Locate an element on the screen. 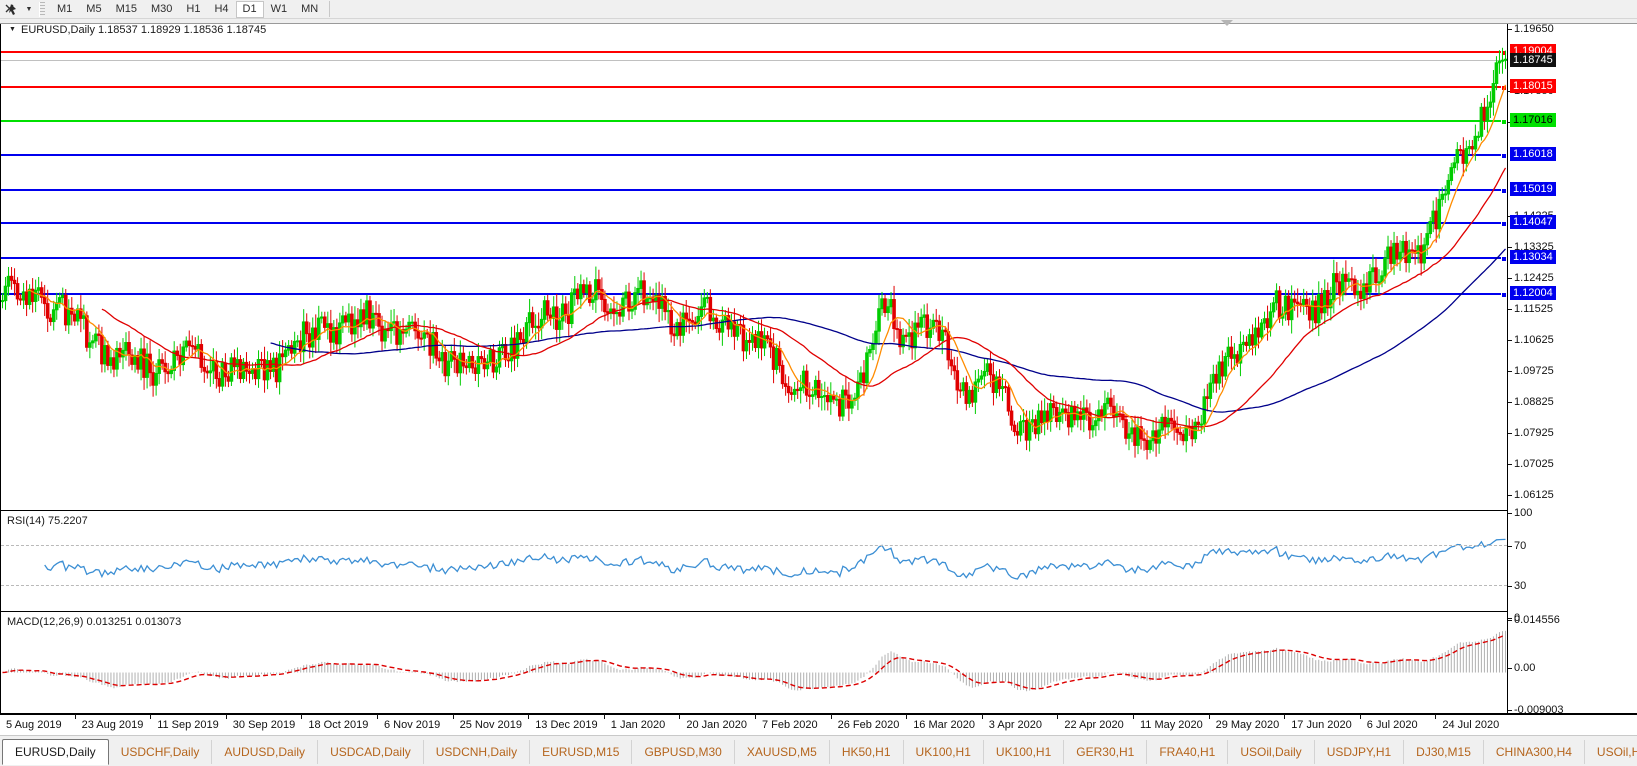 This screenshot has height=766, width=1637. chart-tab-ger30-h1: GER30,H1 is located at coordinates (1106, 752).